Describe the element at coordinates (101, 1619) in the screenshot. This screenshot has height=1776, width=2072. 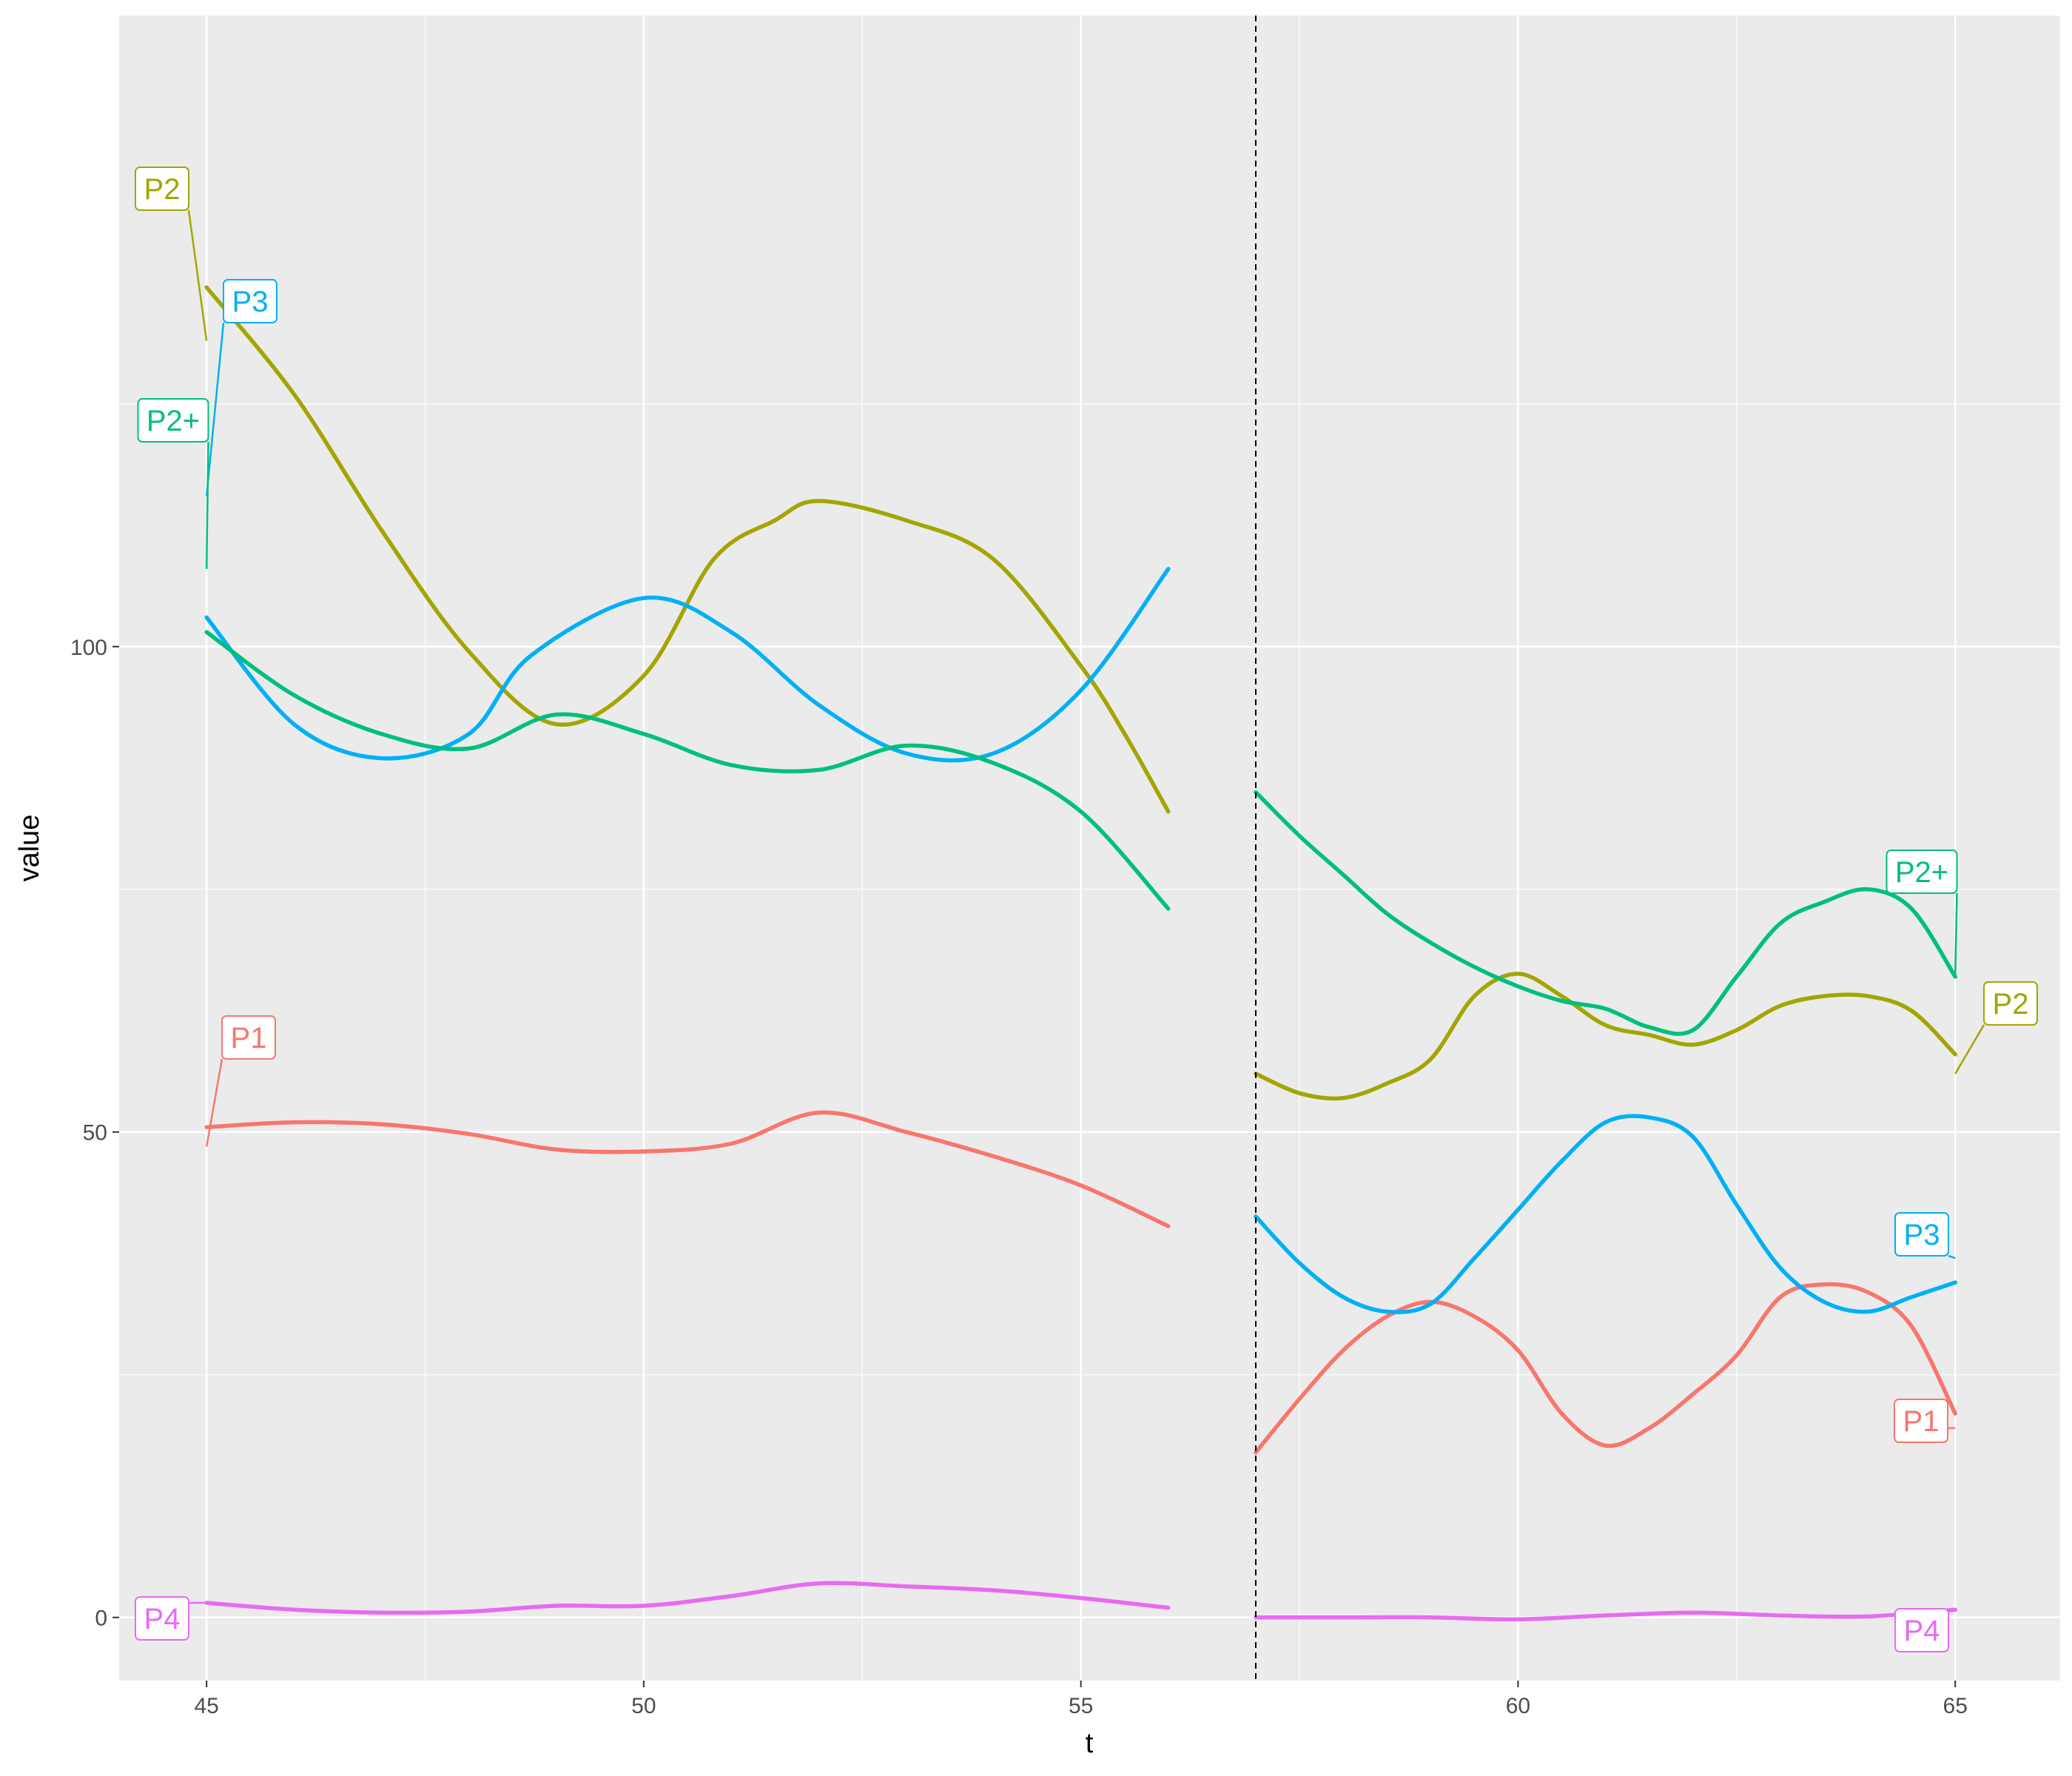
I see `y-tick-label: 0` at that location.